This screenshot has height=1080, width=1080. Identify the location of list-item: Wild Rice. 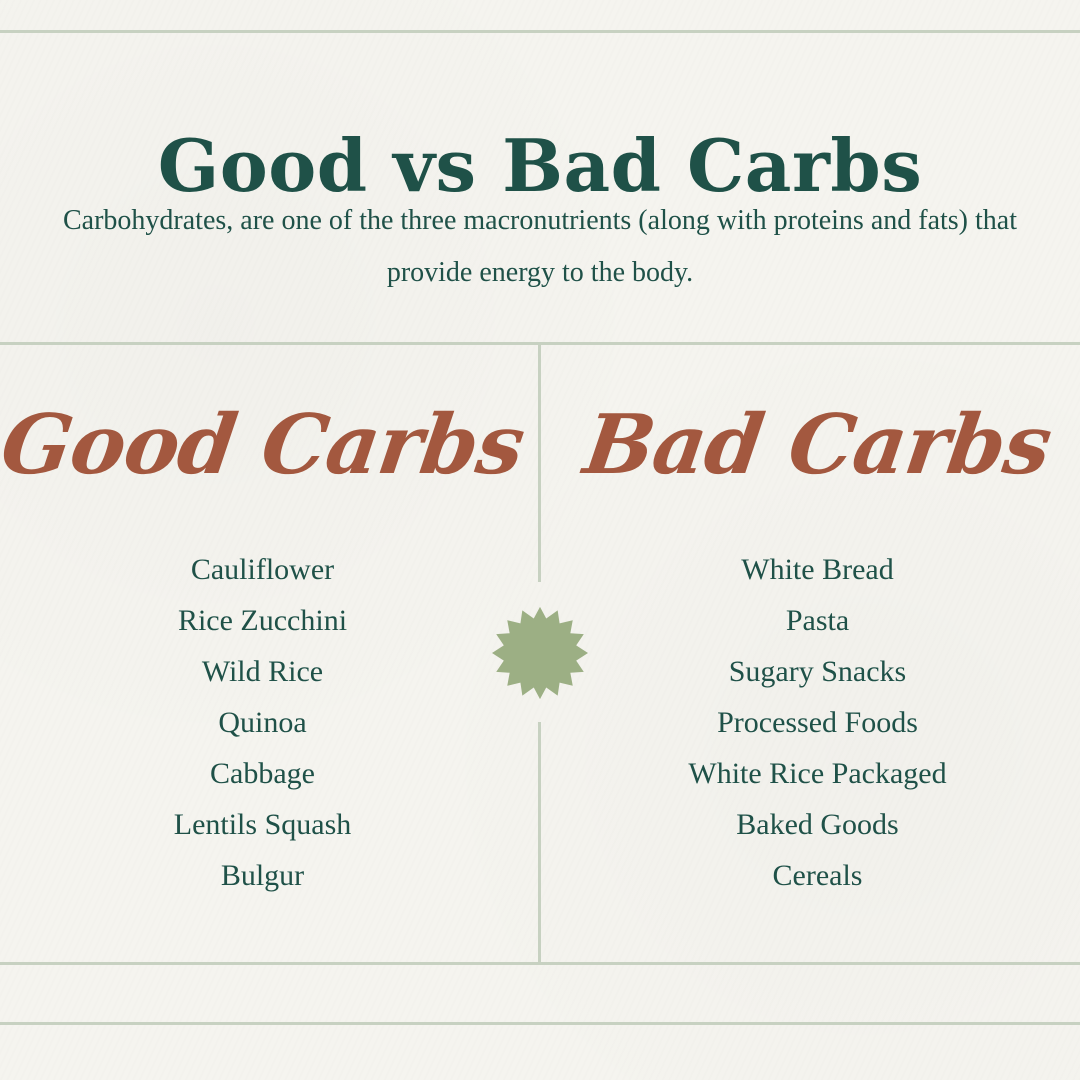
(262, 671).